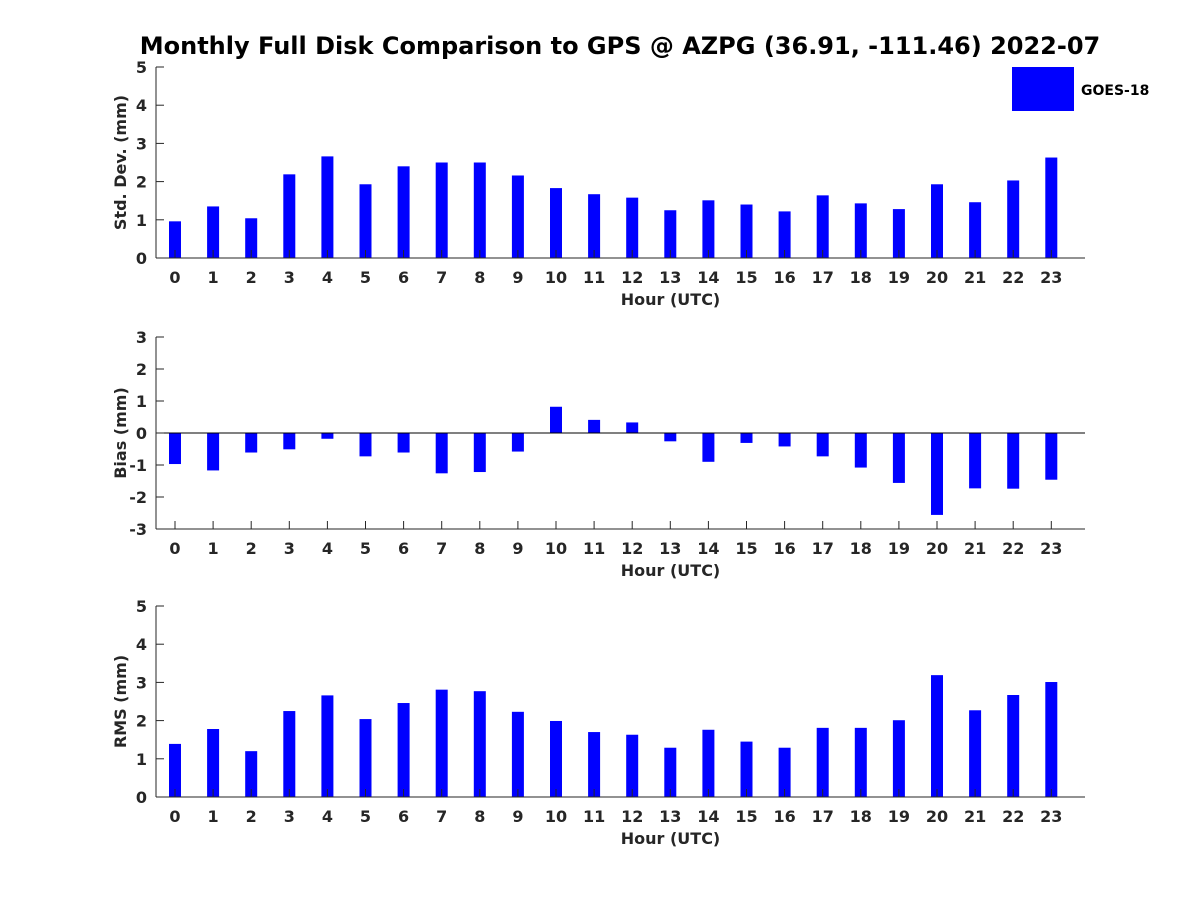 This screenshot has height=905, width=1200. I want to click on x-tick-label: 1, so click(213, 816).